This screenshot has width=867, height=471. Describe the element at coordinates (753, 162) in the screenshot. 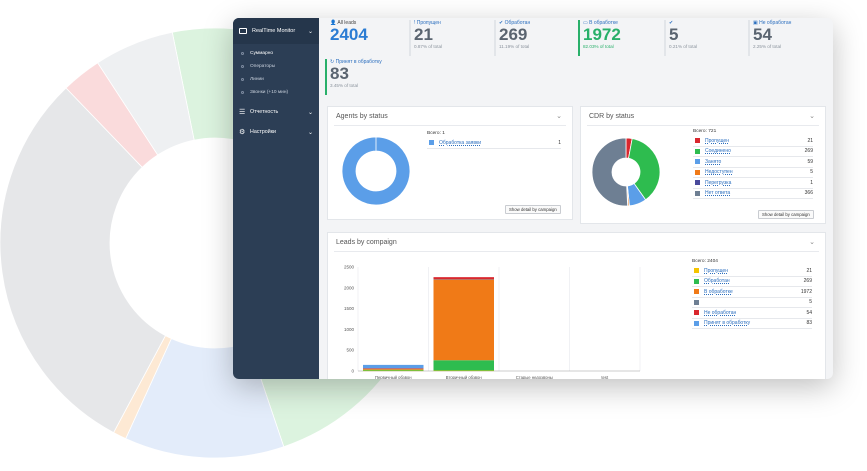

I see `legend-row: Занято 59` at that location.